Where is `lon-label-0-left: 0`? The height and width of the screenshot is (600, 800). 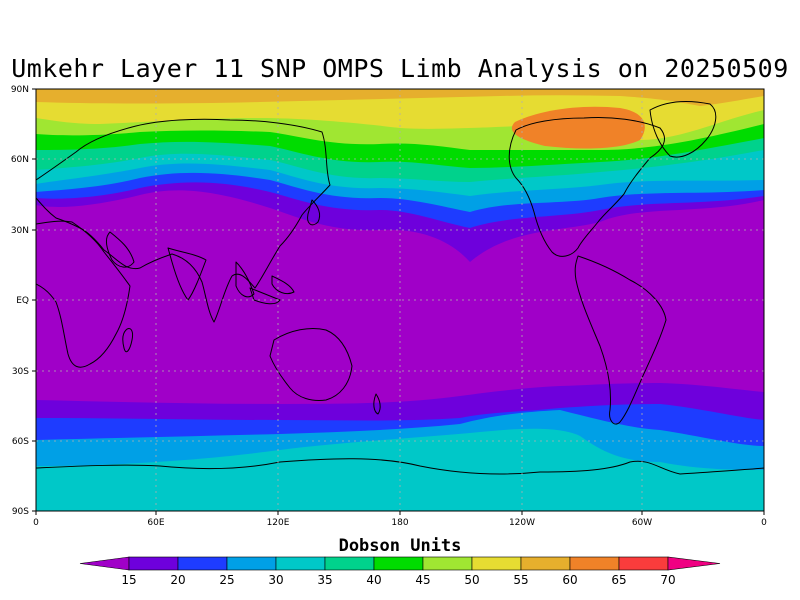 lon-label-0-left: 0 is located at coordinates (36, 523).